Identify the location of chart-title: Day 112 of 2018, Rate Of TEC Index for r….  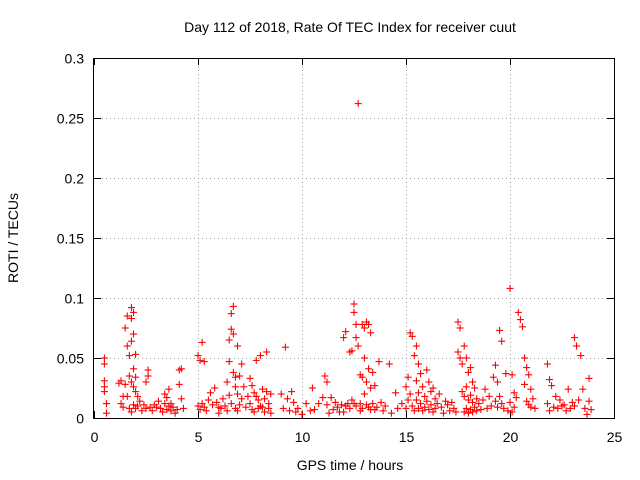
(350, 27).